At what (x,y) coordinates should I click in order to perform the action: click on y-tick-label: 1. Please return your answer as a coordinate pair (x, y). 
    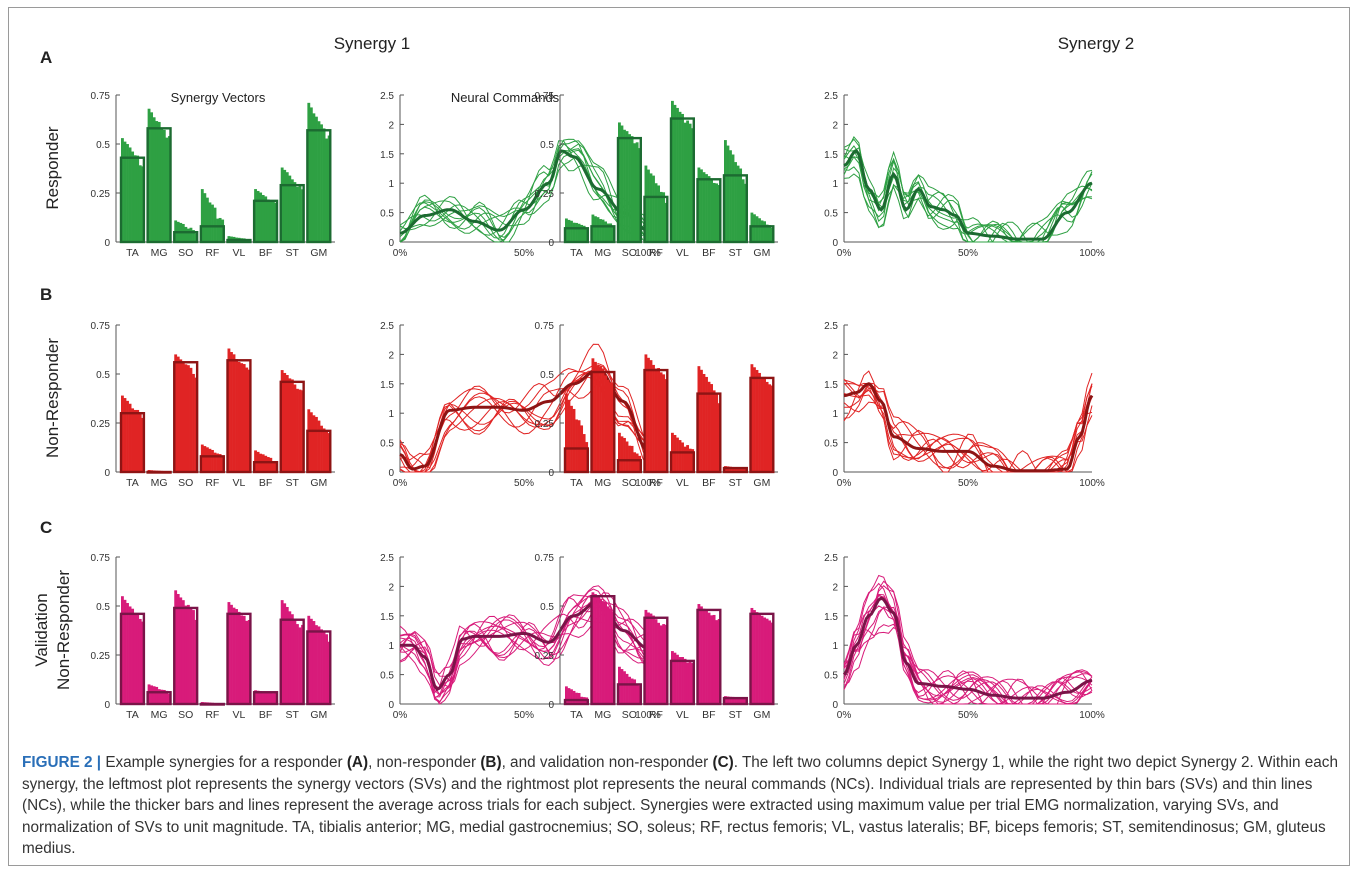
    Looking at the image, I should click on (391, 184).